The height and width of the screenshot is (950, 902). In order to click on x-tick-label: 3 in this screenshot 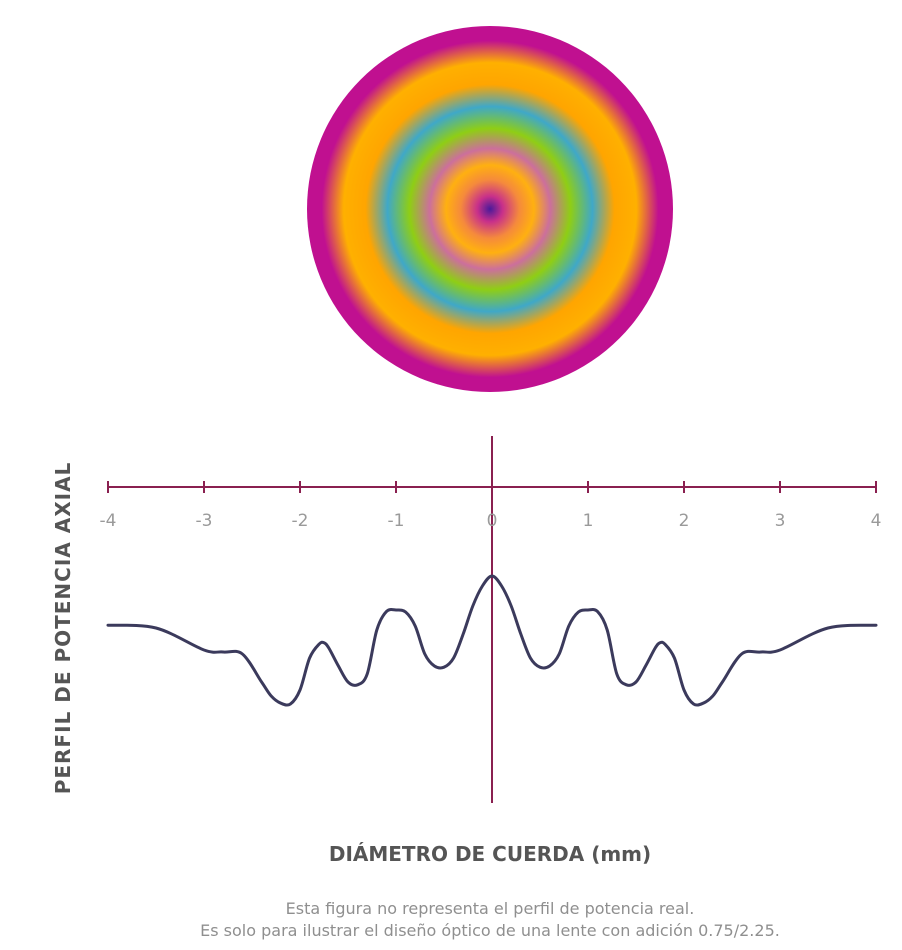, I will do `click(780, 521)`.